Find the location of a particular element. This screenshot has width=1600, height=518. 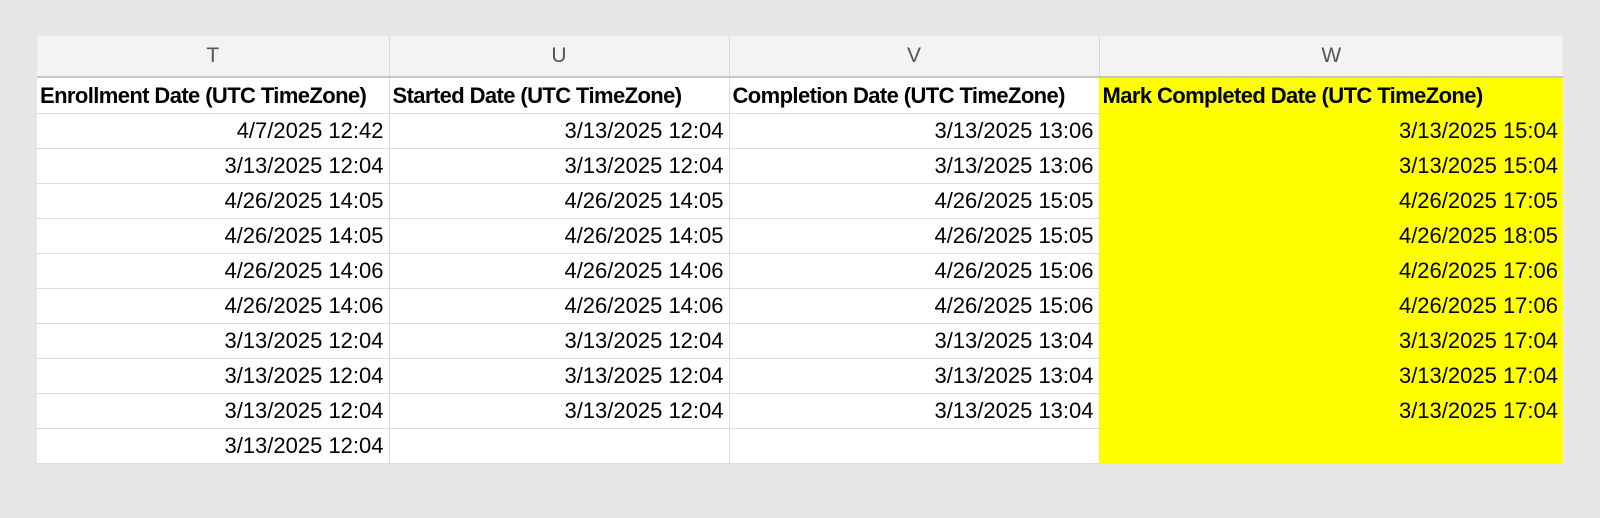

column-header-v: V is located at coordinates (913, 57).